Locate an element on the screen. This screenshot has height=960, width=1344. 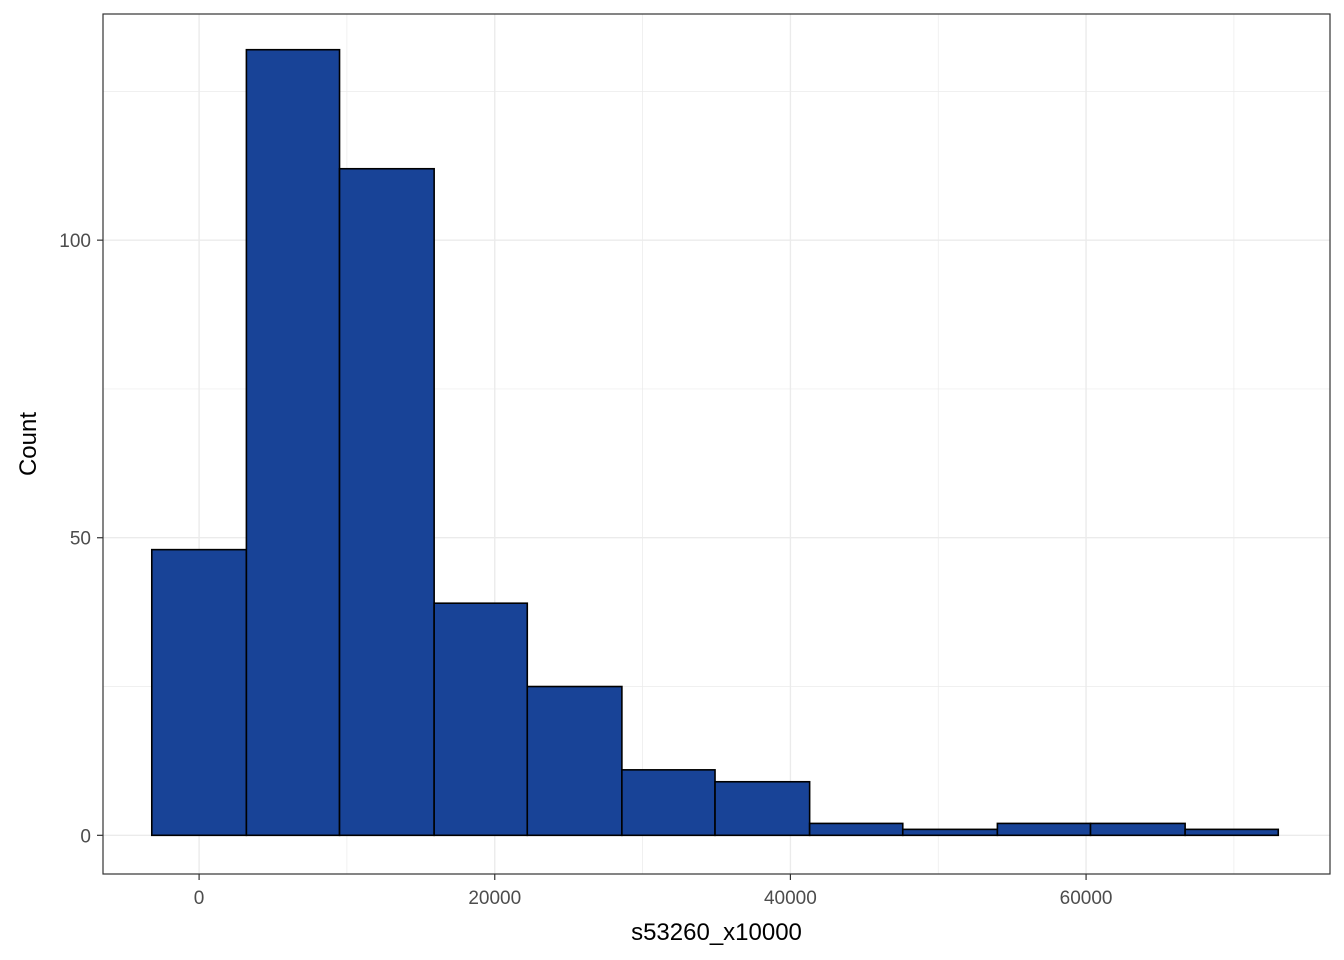
x-tick-label: 0 is located at coordinates (199, 898).